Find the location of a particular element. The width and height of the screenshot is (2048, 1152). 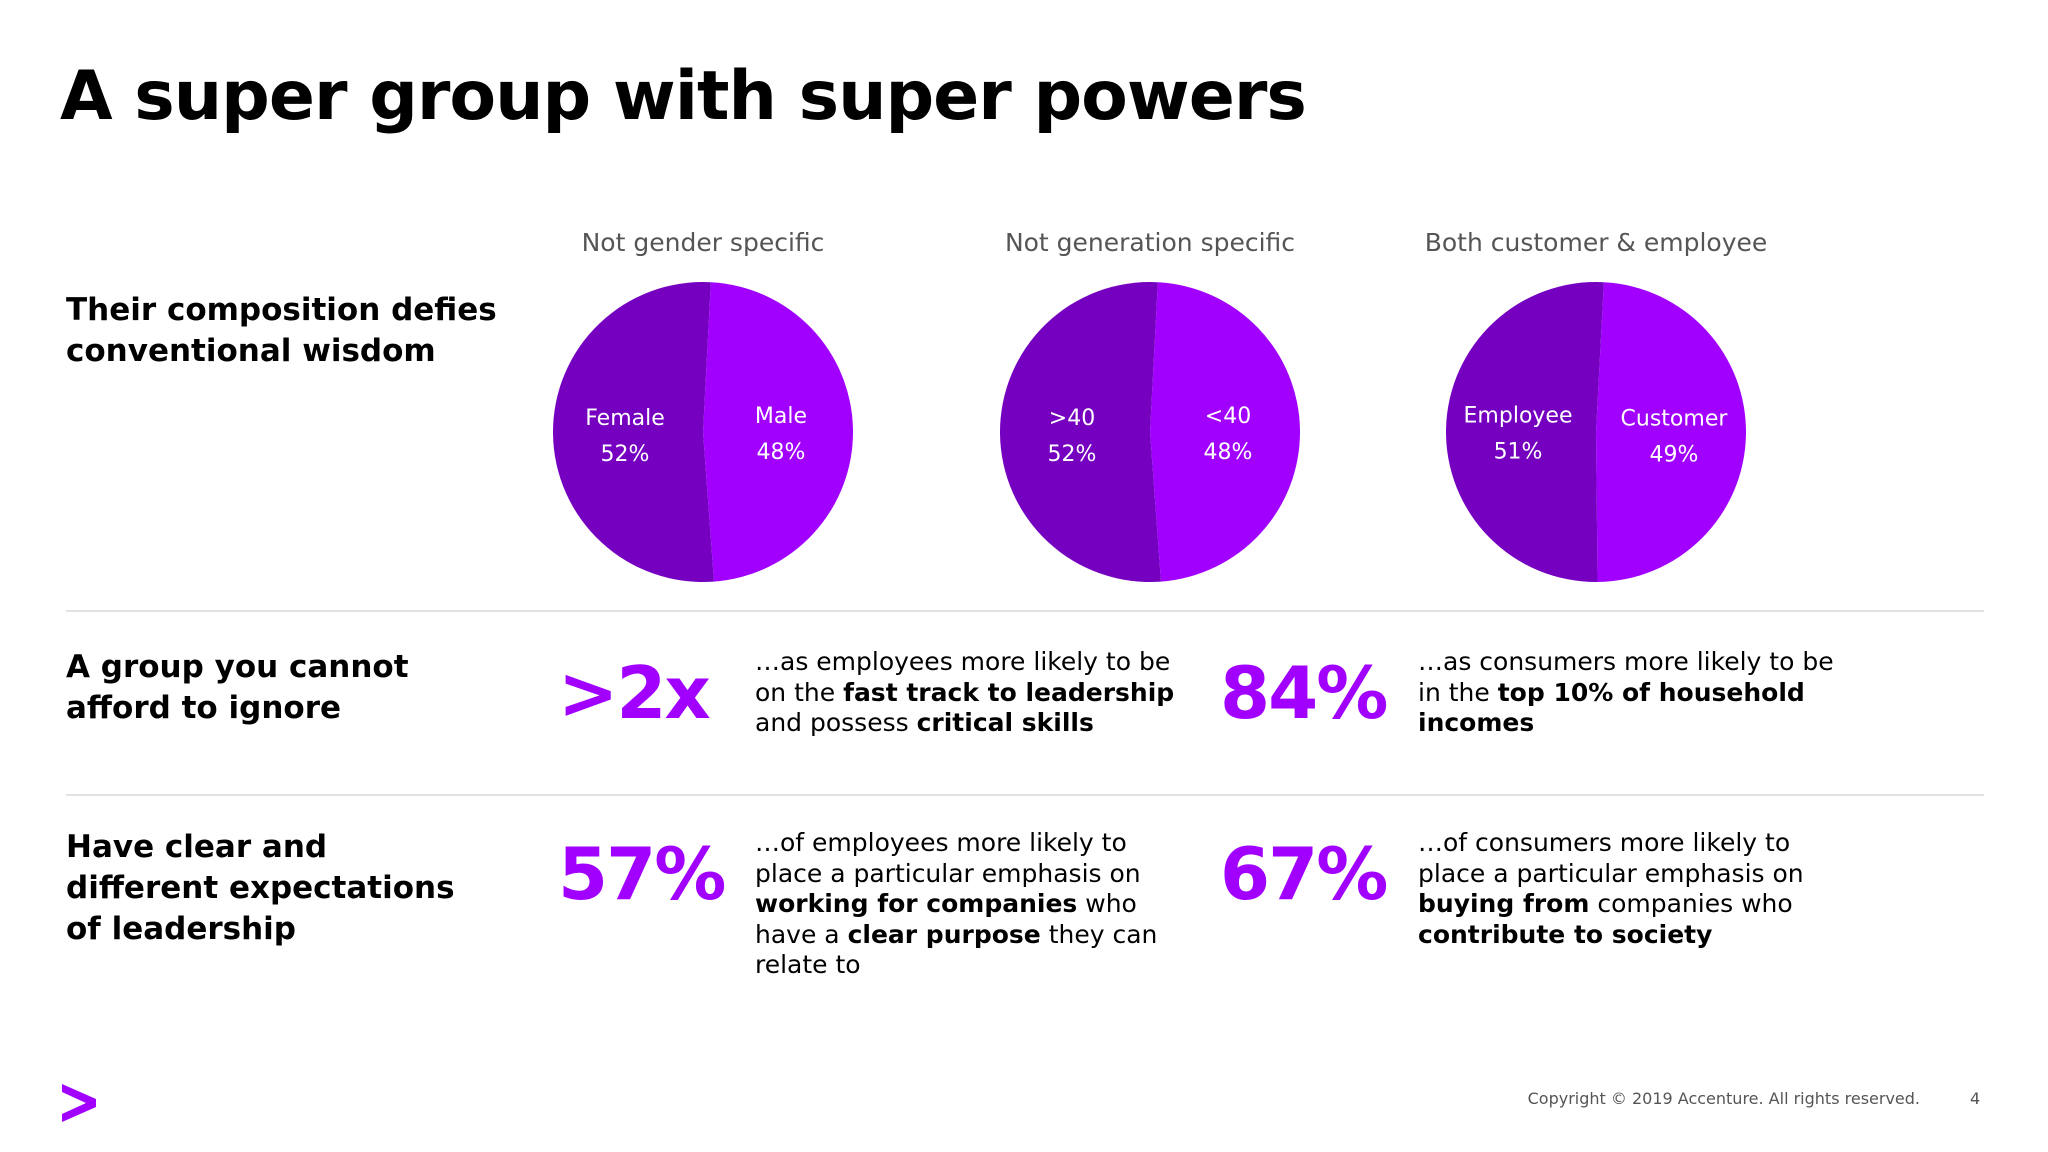

pie-chart-customer-employee: Customer 49% Employee 51% is located at coordinates (1596, 432).